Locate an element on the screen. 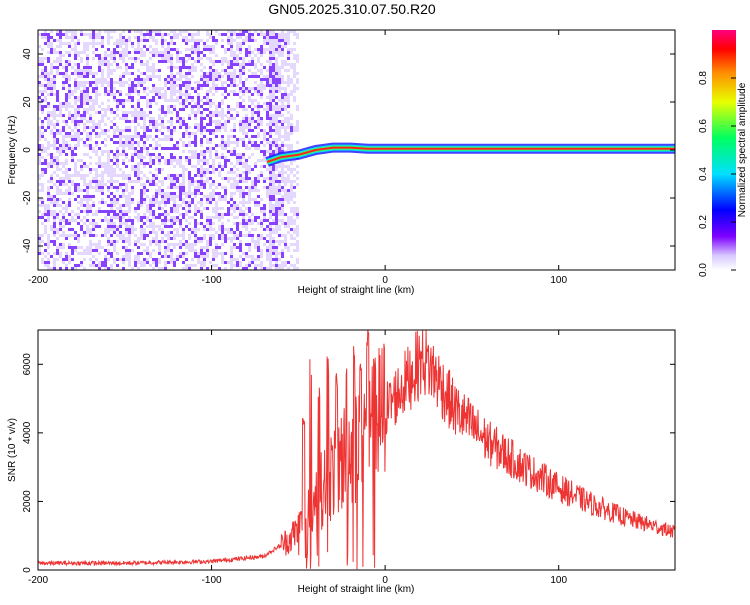 The height and width of the screenshot is (605, 750). colorbar-tick-label: 0.4 is located at coordinates (703, 174).